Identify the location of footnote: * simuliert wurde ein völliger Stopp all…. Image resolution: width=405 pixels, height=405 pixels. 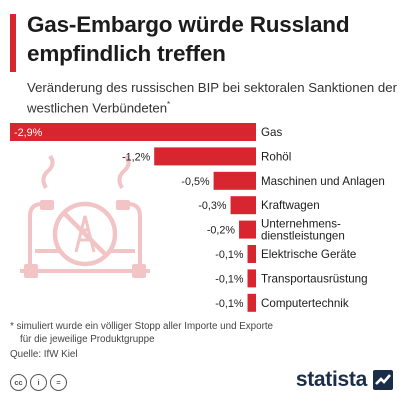
(205, 333).